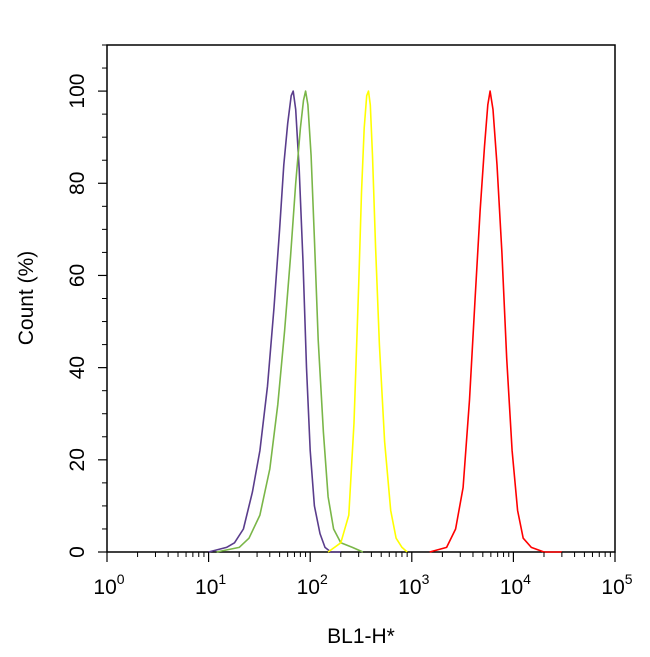  I want to click on y-tick-label: 40, so click(77, 367).